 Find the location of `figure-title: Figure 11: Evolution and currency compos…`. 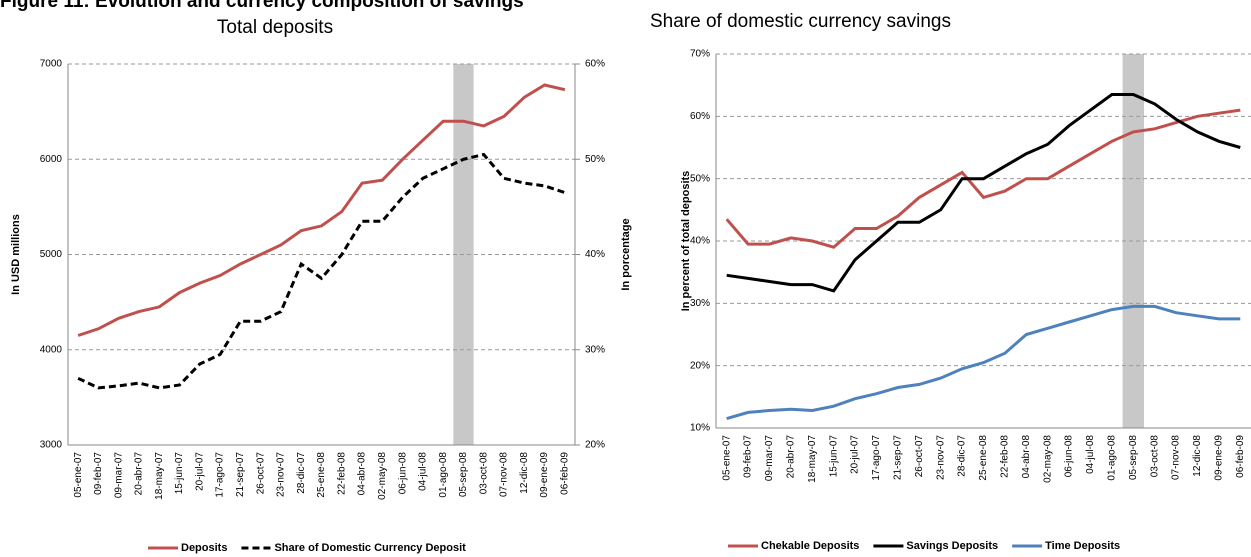

figure-title: Figure 11: Evolution and currency compos… is located at coordinates (262, 6).